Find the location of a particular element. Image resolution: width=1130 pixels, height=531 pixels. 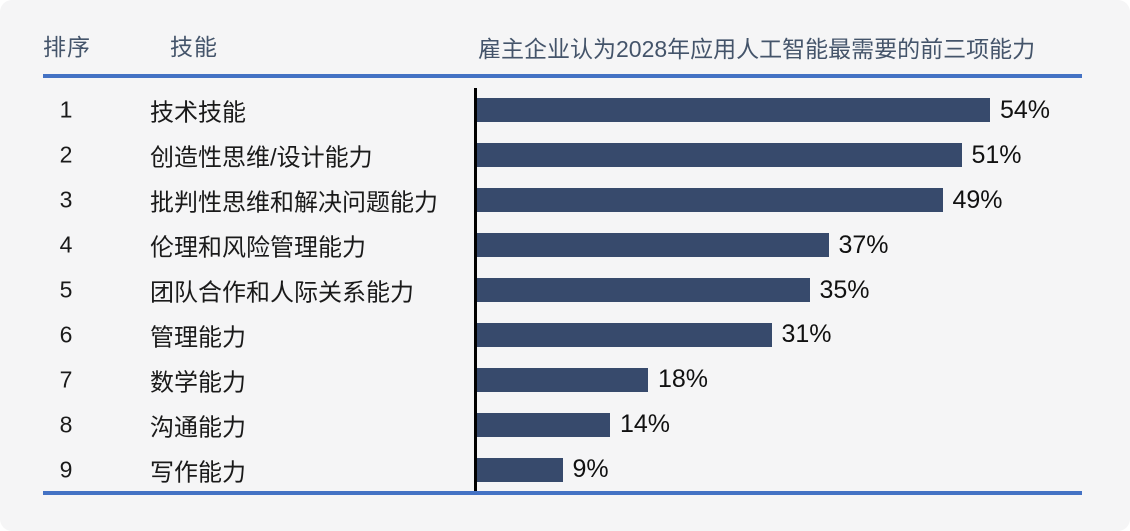

bar-zone: 18% is located at coordinates (799, 379).